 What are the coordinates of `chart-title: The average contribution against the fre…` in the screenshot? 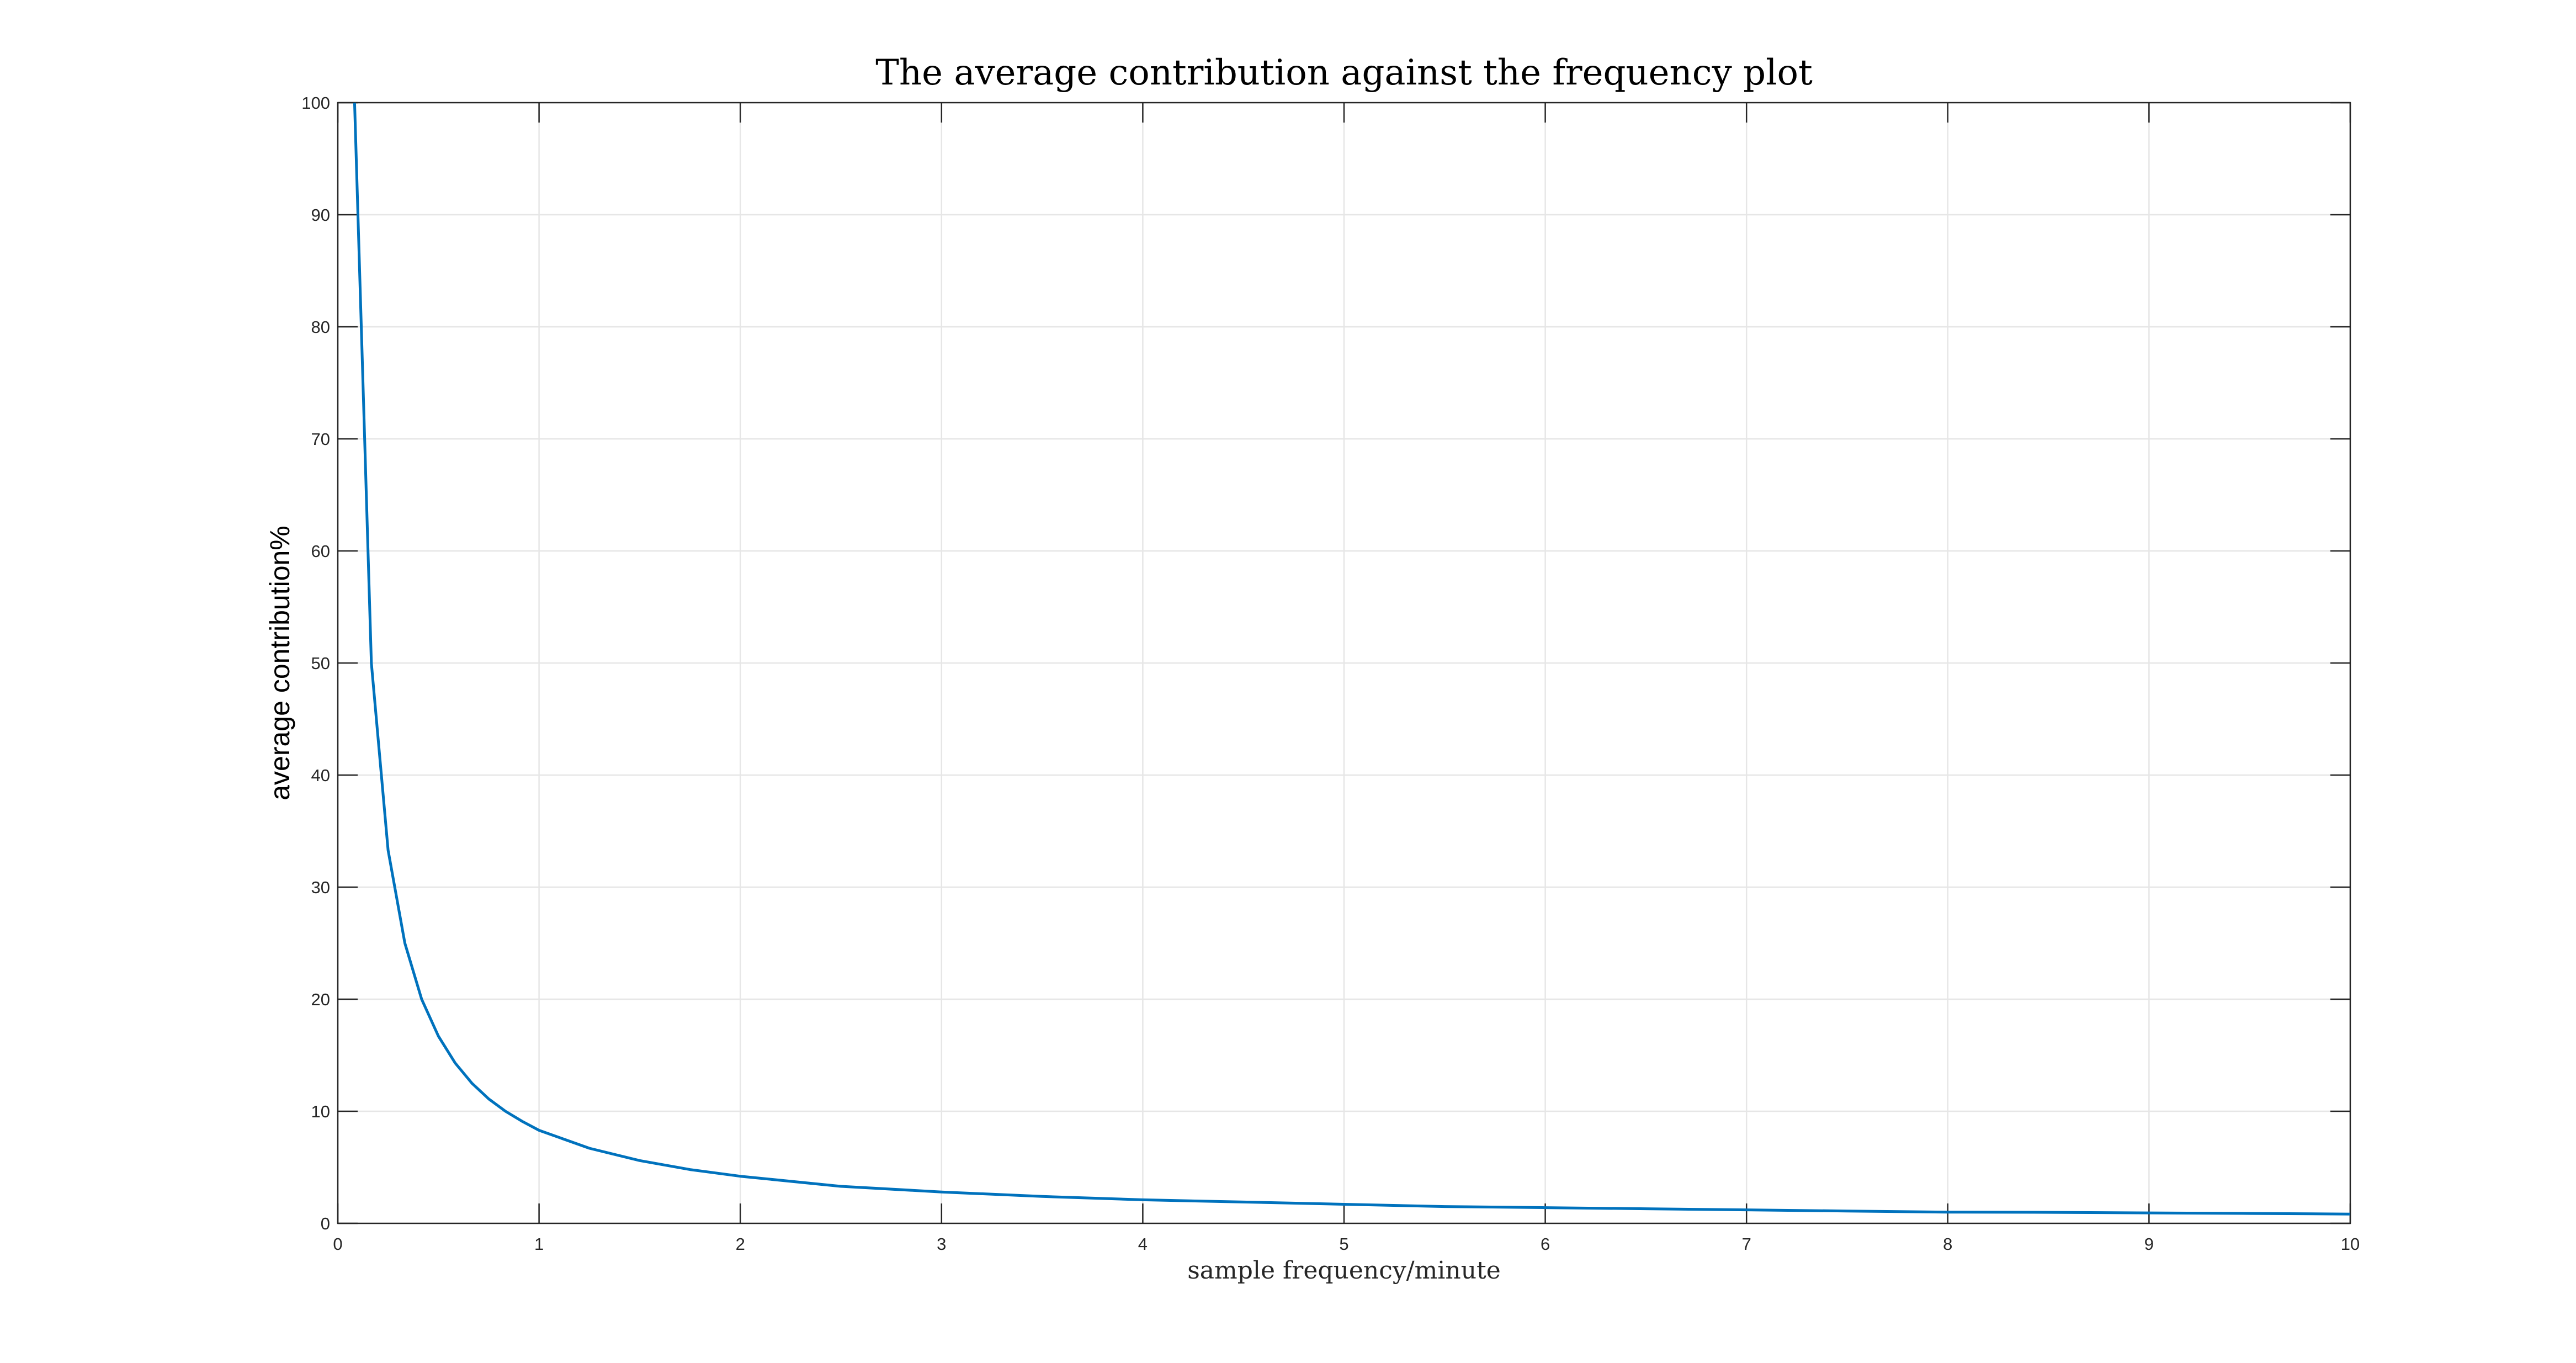 It's located at (1344, 72).